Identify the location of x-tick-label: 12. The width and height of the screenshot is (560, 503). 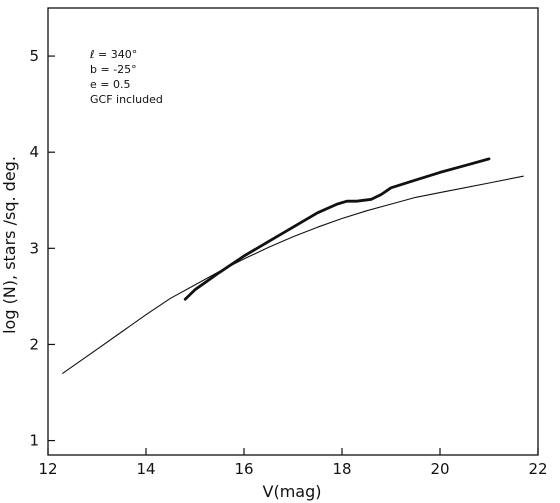
(47, 469).